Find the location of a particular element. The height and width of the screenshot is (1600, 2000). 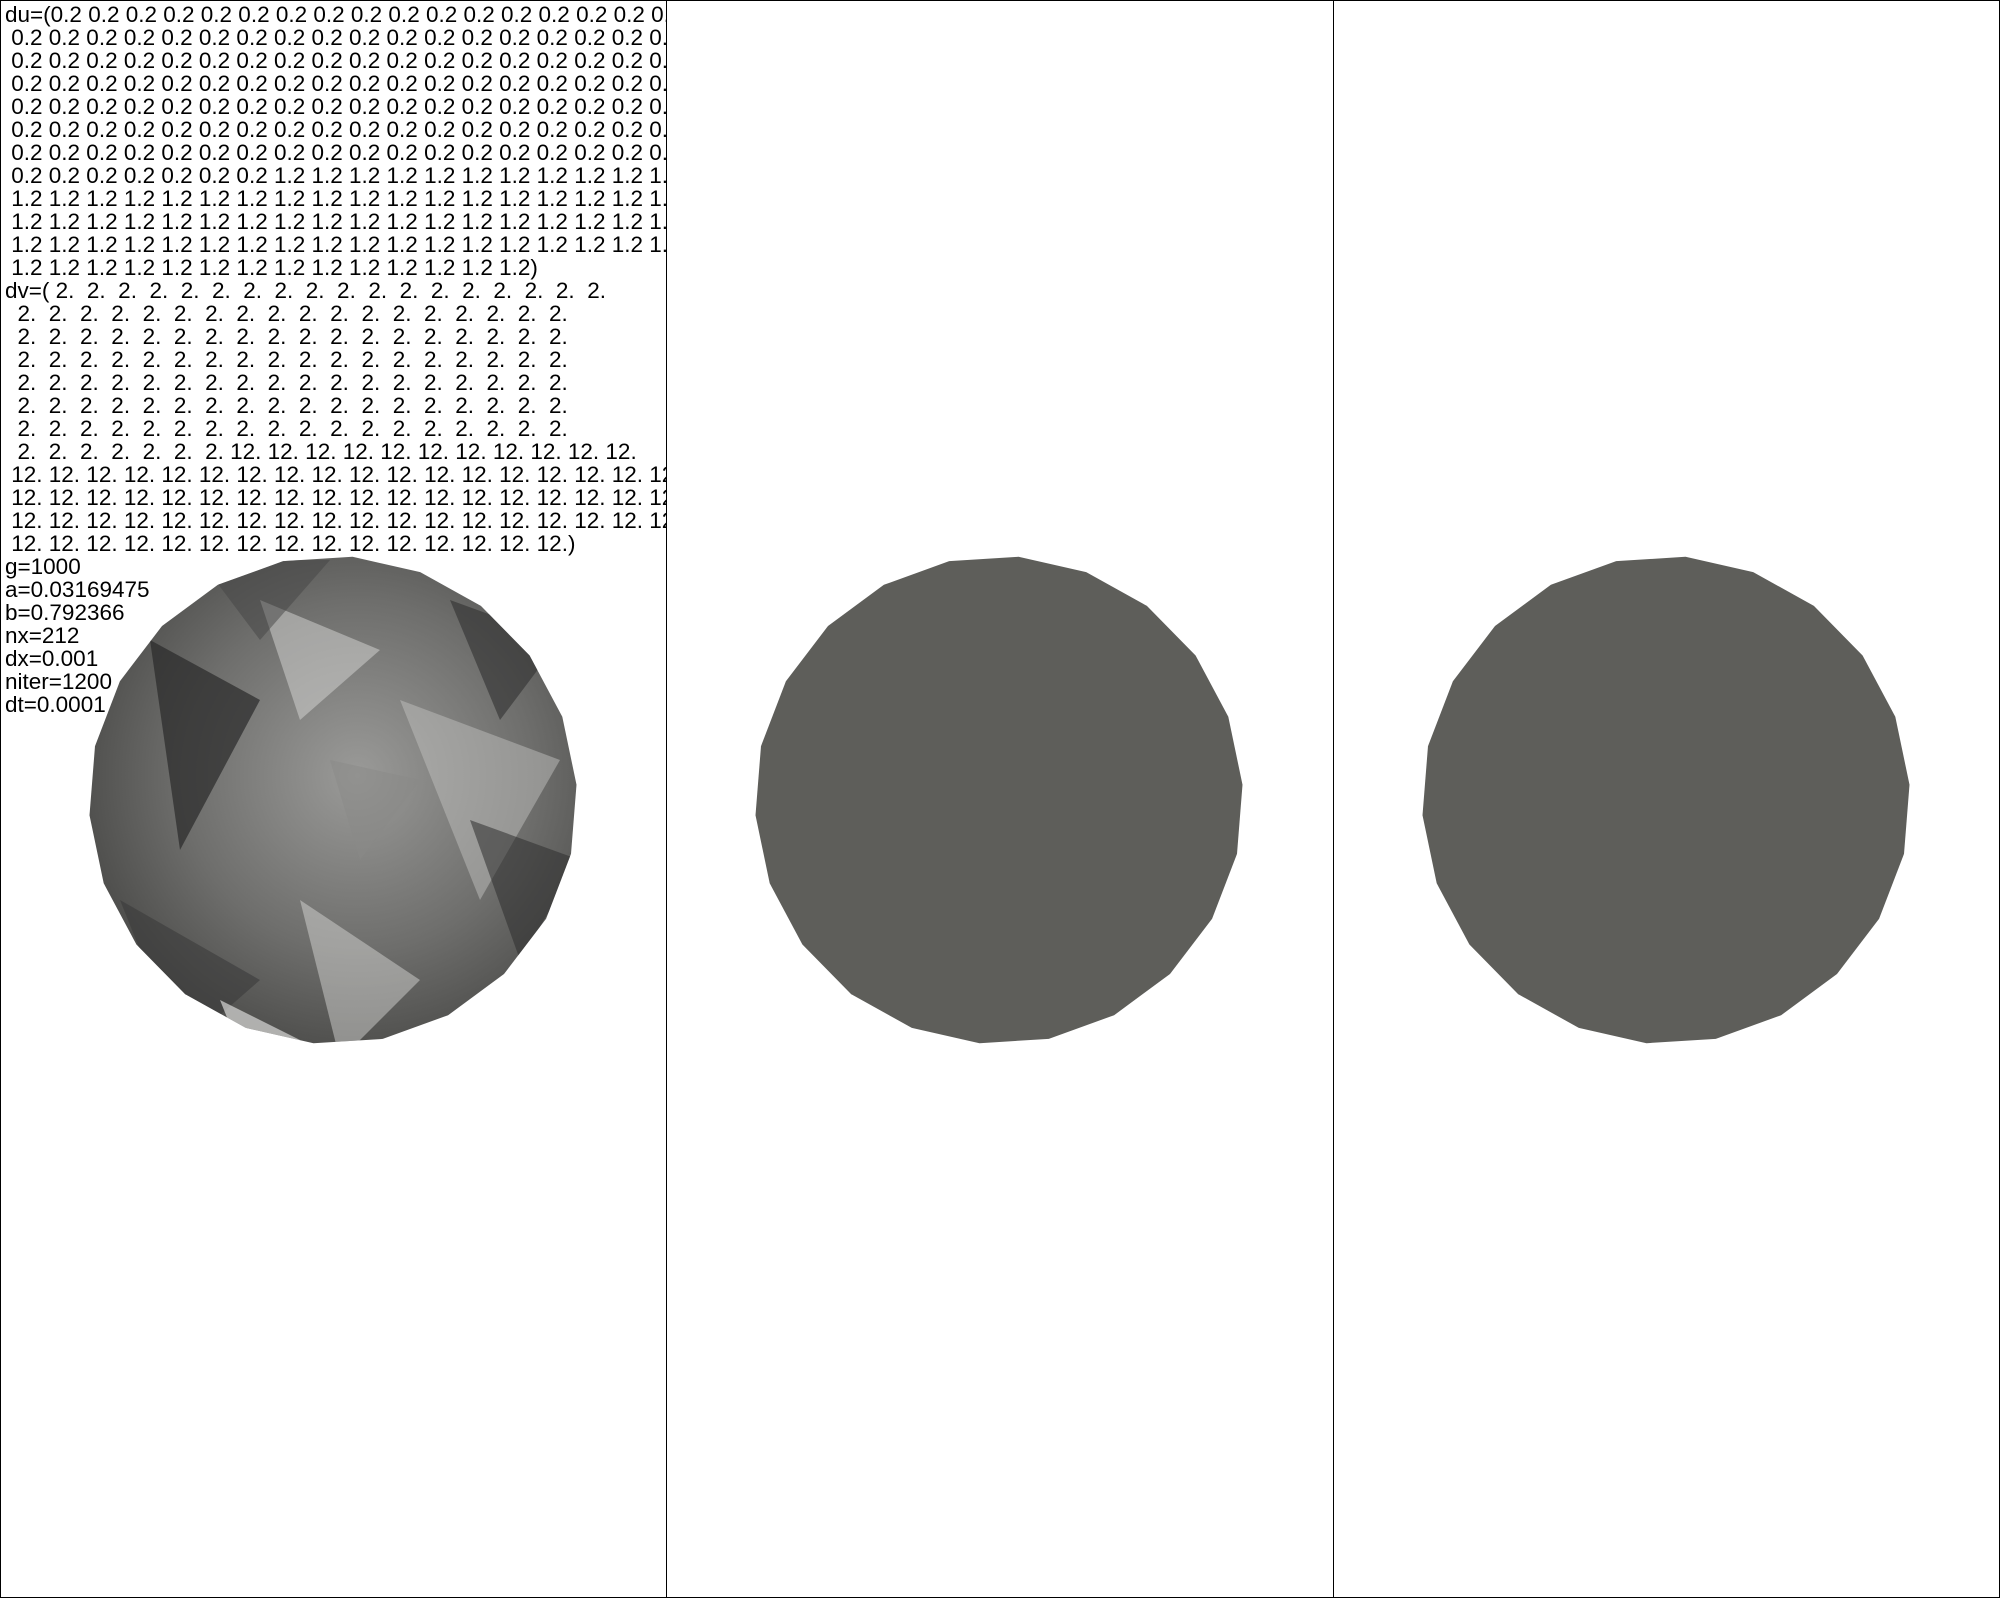

text-line: a=0.03169475 is located at coordinates (77, 589).